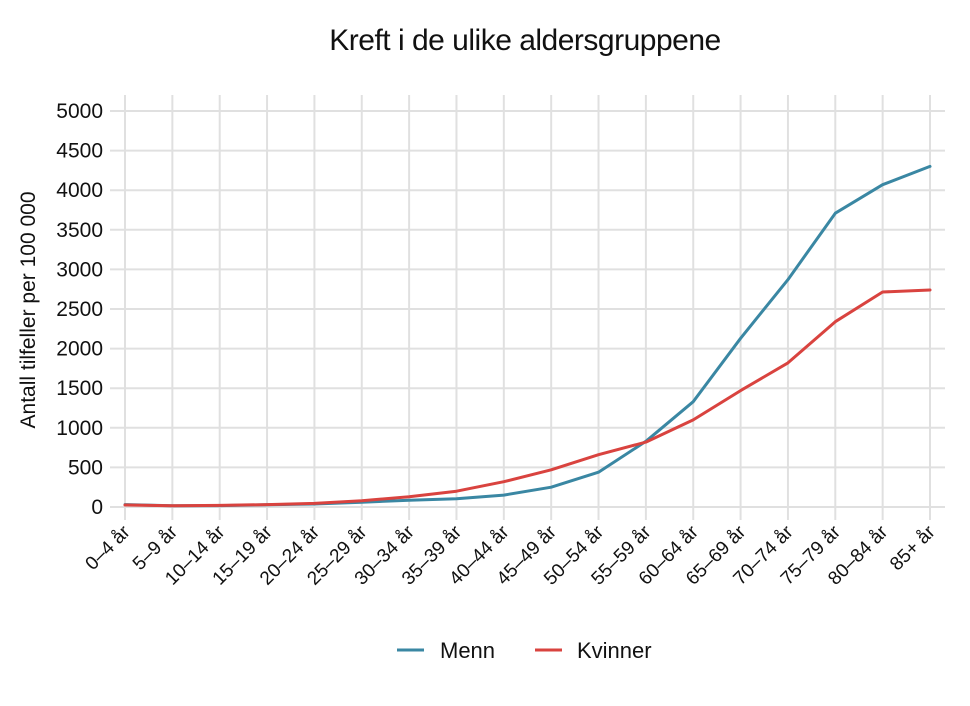 This screenshot has height=706, width=970. I want to click on x-tick-label: 85+ år, so click(913, 548).